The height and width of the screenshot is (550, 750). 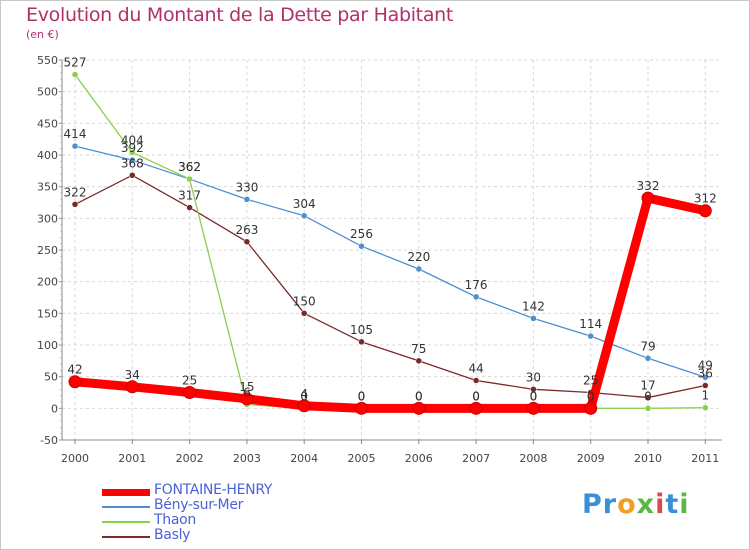 I want to click on legend-label-thaon: Thaon, so click(x=175, y=520).